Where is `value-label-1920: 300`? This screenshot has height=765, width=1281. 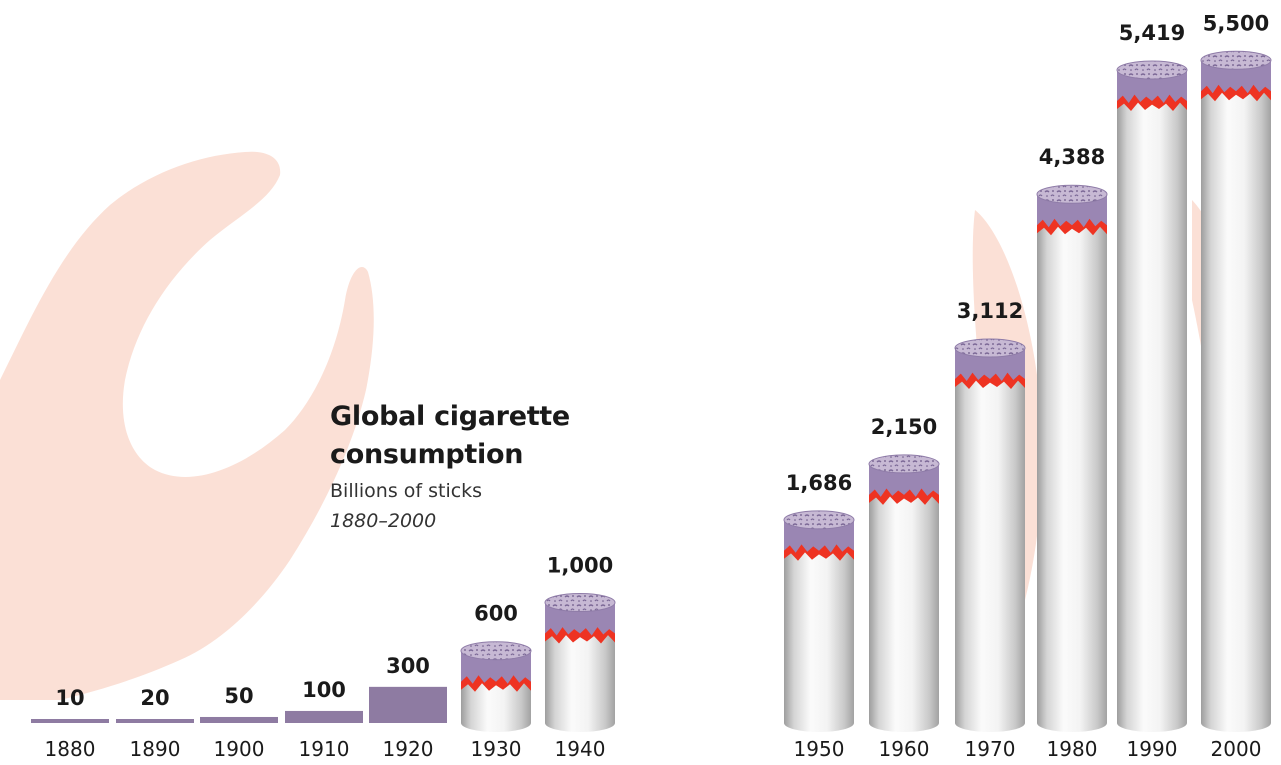 value-label-1920: 300 is located at coordinates (408, 666).